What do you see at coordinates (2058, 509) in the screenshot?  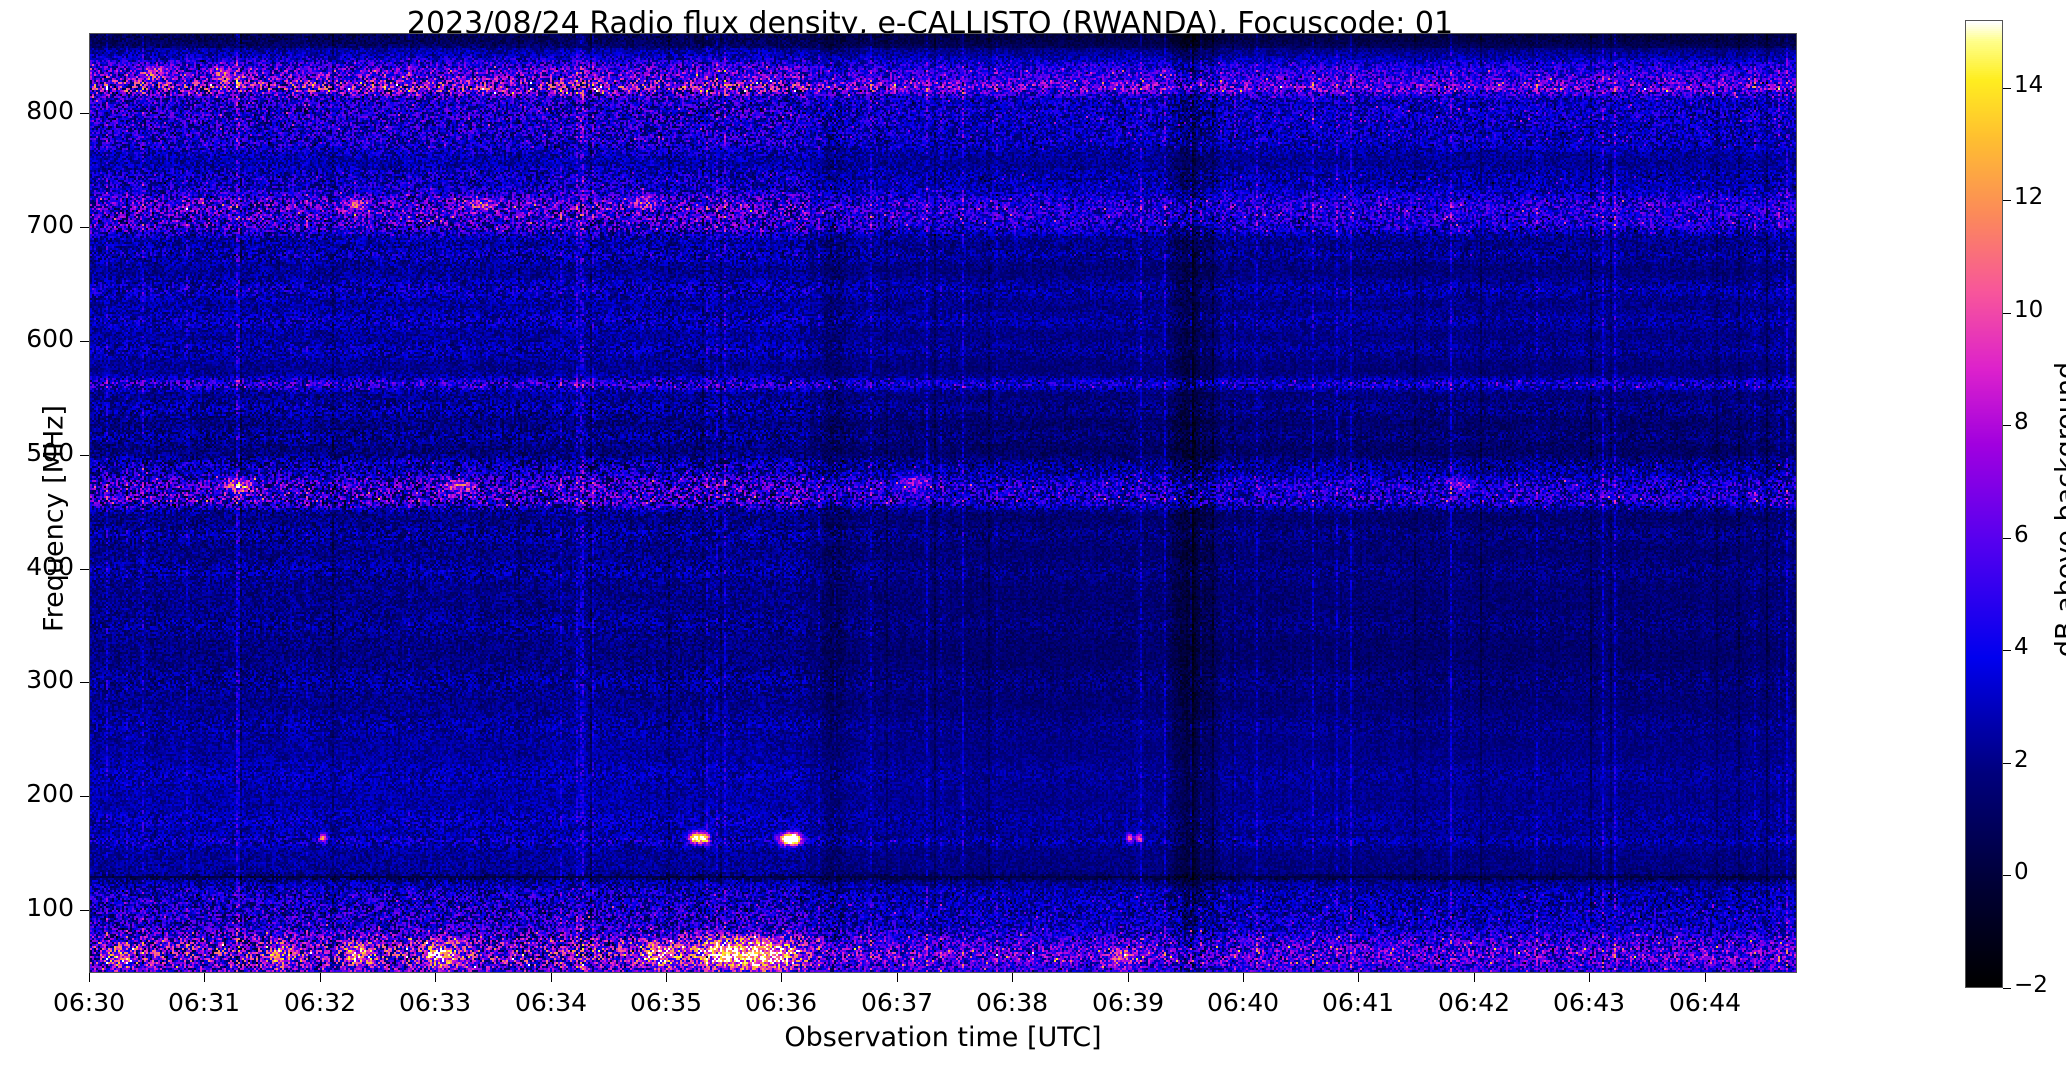 I see `colorbar-label: dB above background` at bounding box center [2058, 509].